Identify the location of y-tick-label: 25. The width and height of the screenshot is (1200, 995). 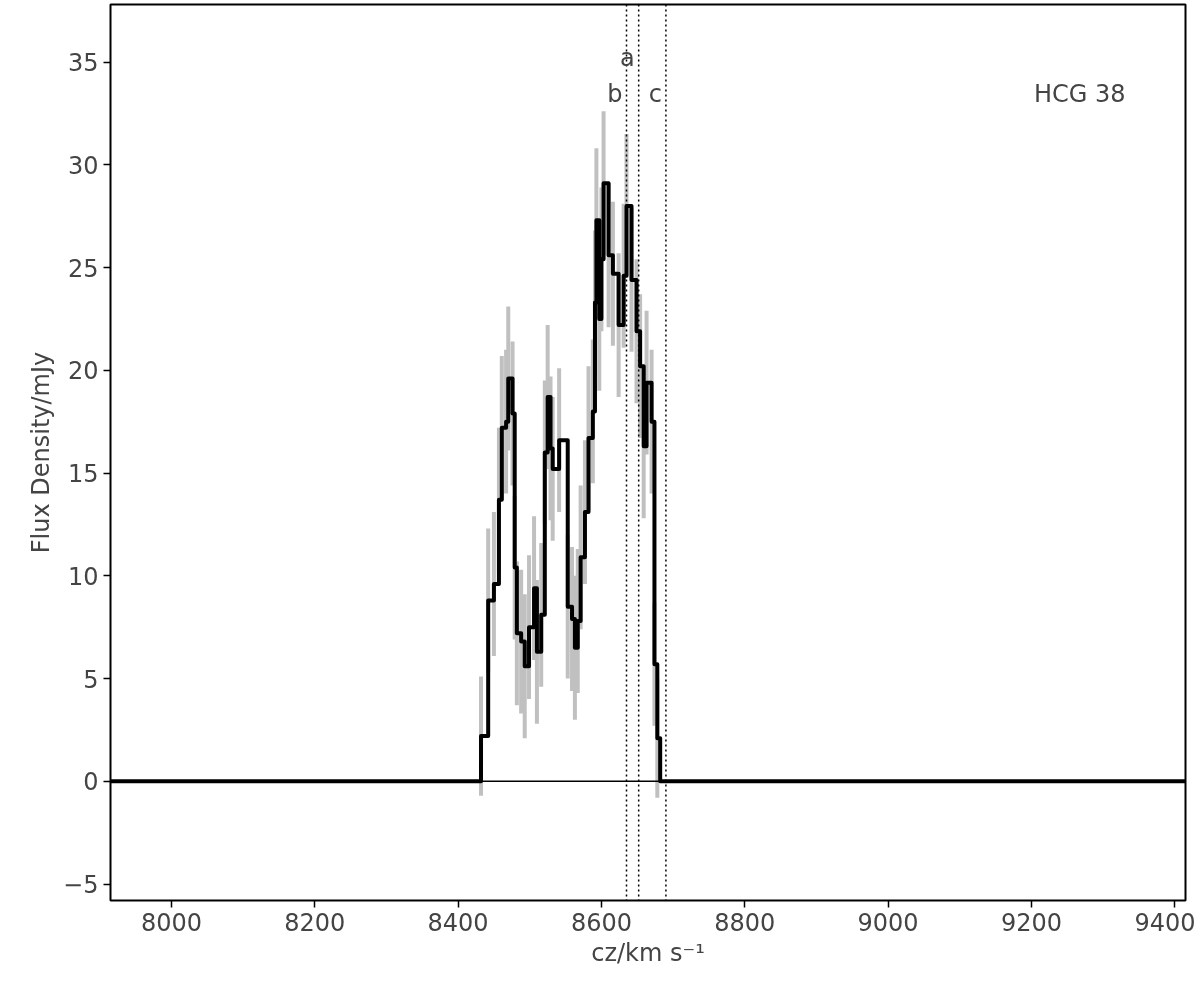
(83, 268).